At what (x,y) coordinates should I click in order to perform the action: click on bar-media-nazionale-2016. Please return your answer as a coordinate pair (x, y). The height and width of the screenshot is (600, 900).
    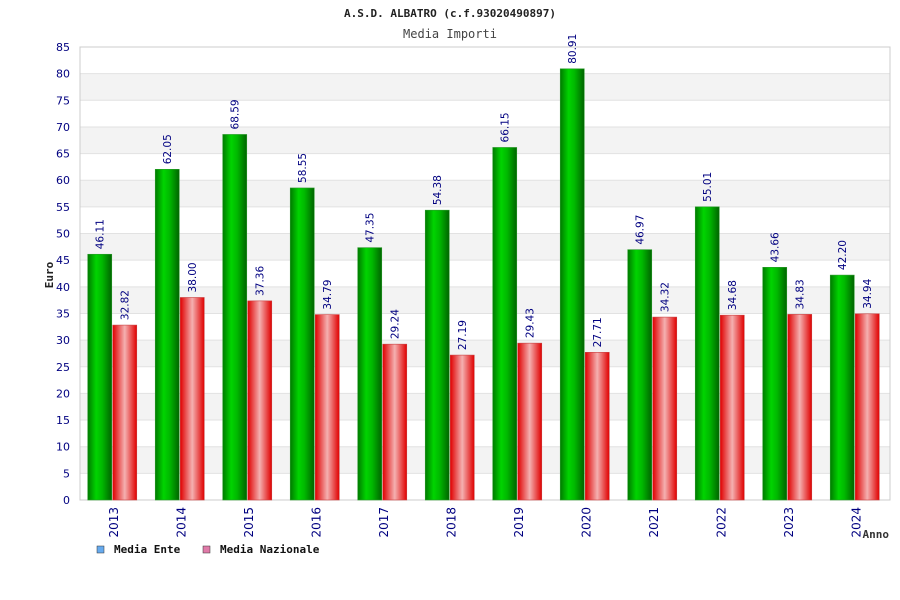
    Looking at the image, I should click on (327, 407).